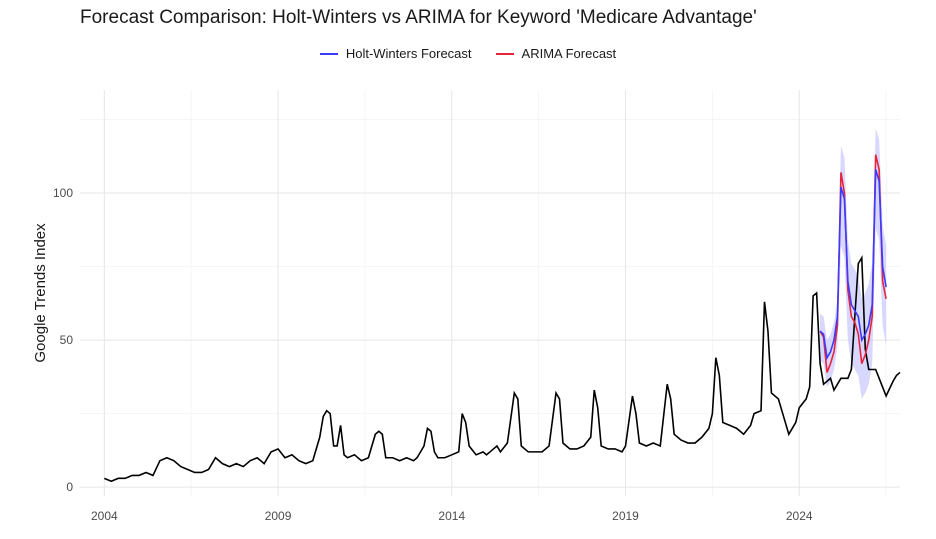  Describe the element at coordinates (278, 516) in the screenshot. I see `x-tick-label: 2009` at that location.